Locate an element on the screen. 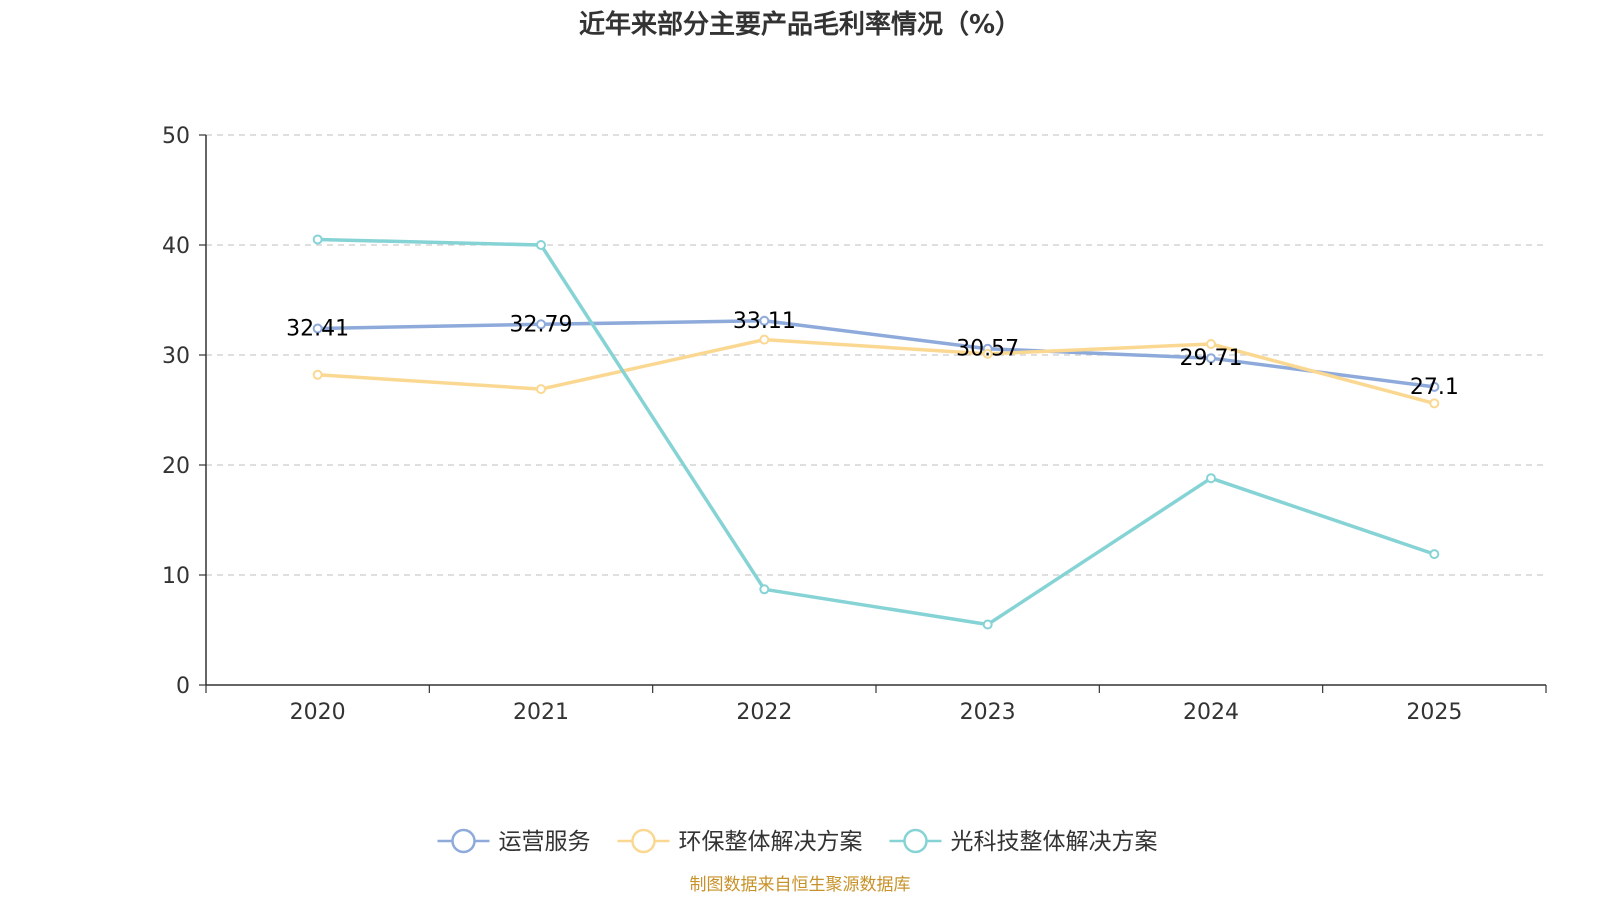 This screenshot has width=1600, height=900. legend-item-2: 光科技整体解决方案 is located at coordinates (1023, 841).